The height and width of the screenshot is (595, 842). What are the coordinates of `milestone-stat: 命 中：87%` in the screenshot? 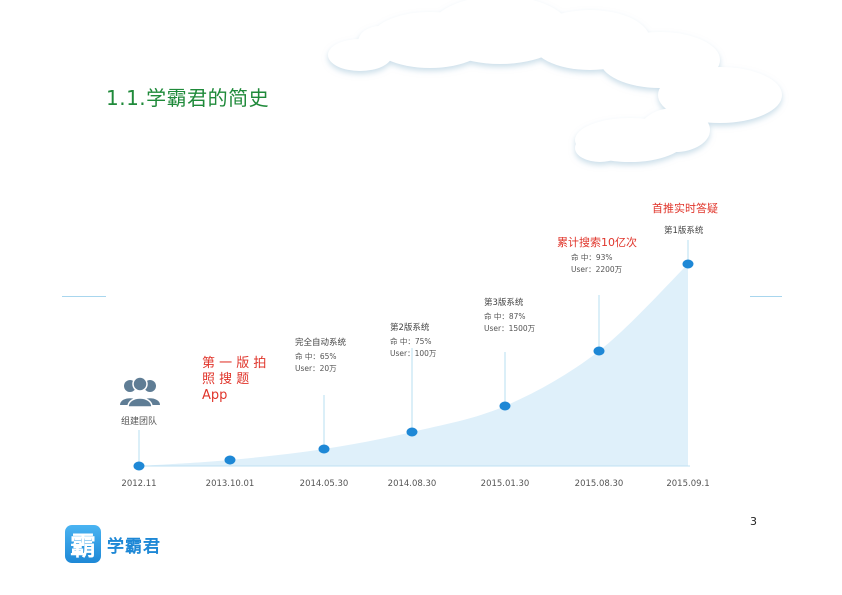 It's located at (505, 316).